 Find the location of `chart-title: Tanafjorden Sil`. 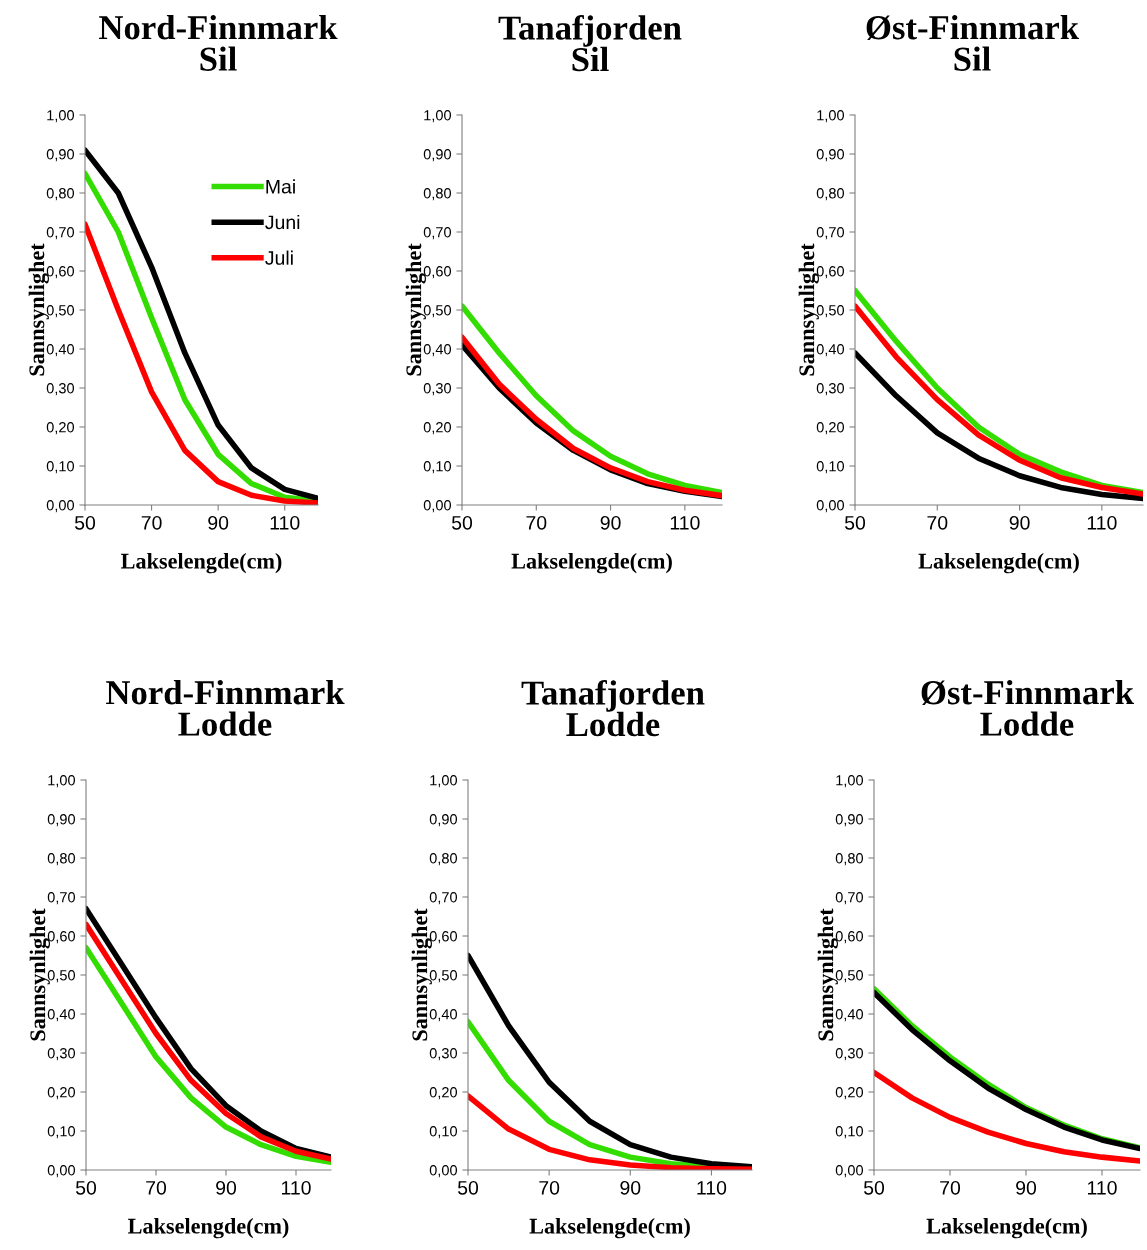

chart-title: Tanafjorden Sil is located at coordinates (590, 43).